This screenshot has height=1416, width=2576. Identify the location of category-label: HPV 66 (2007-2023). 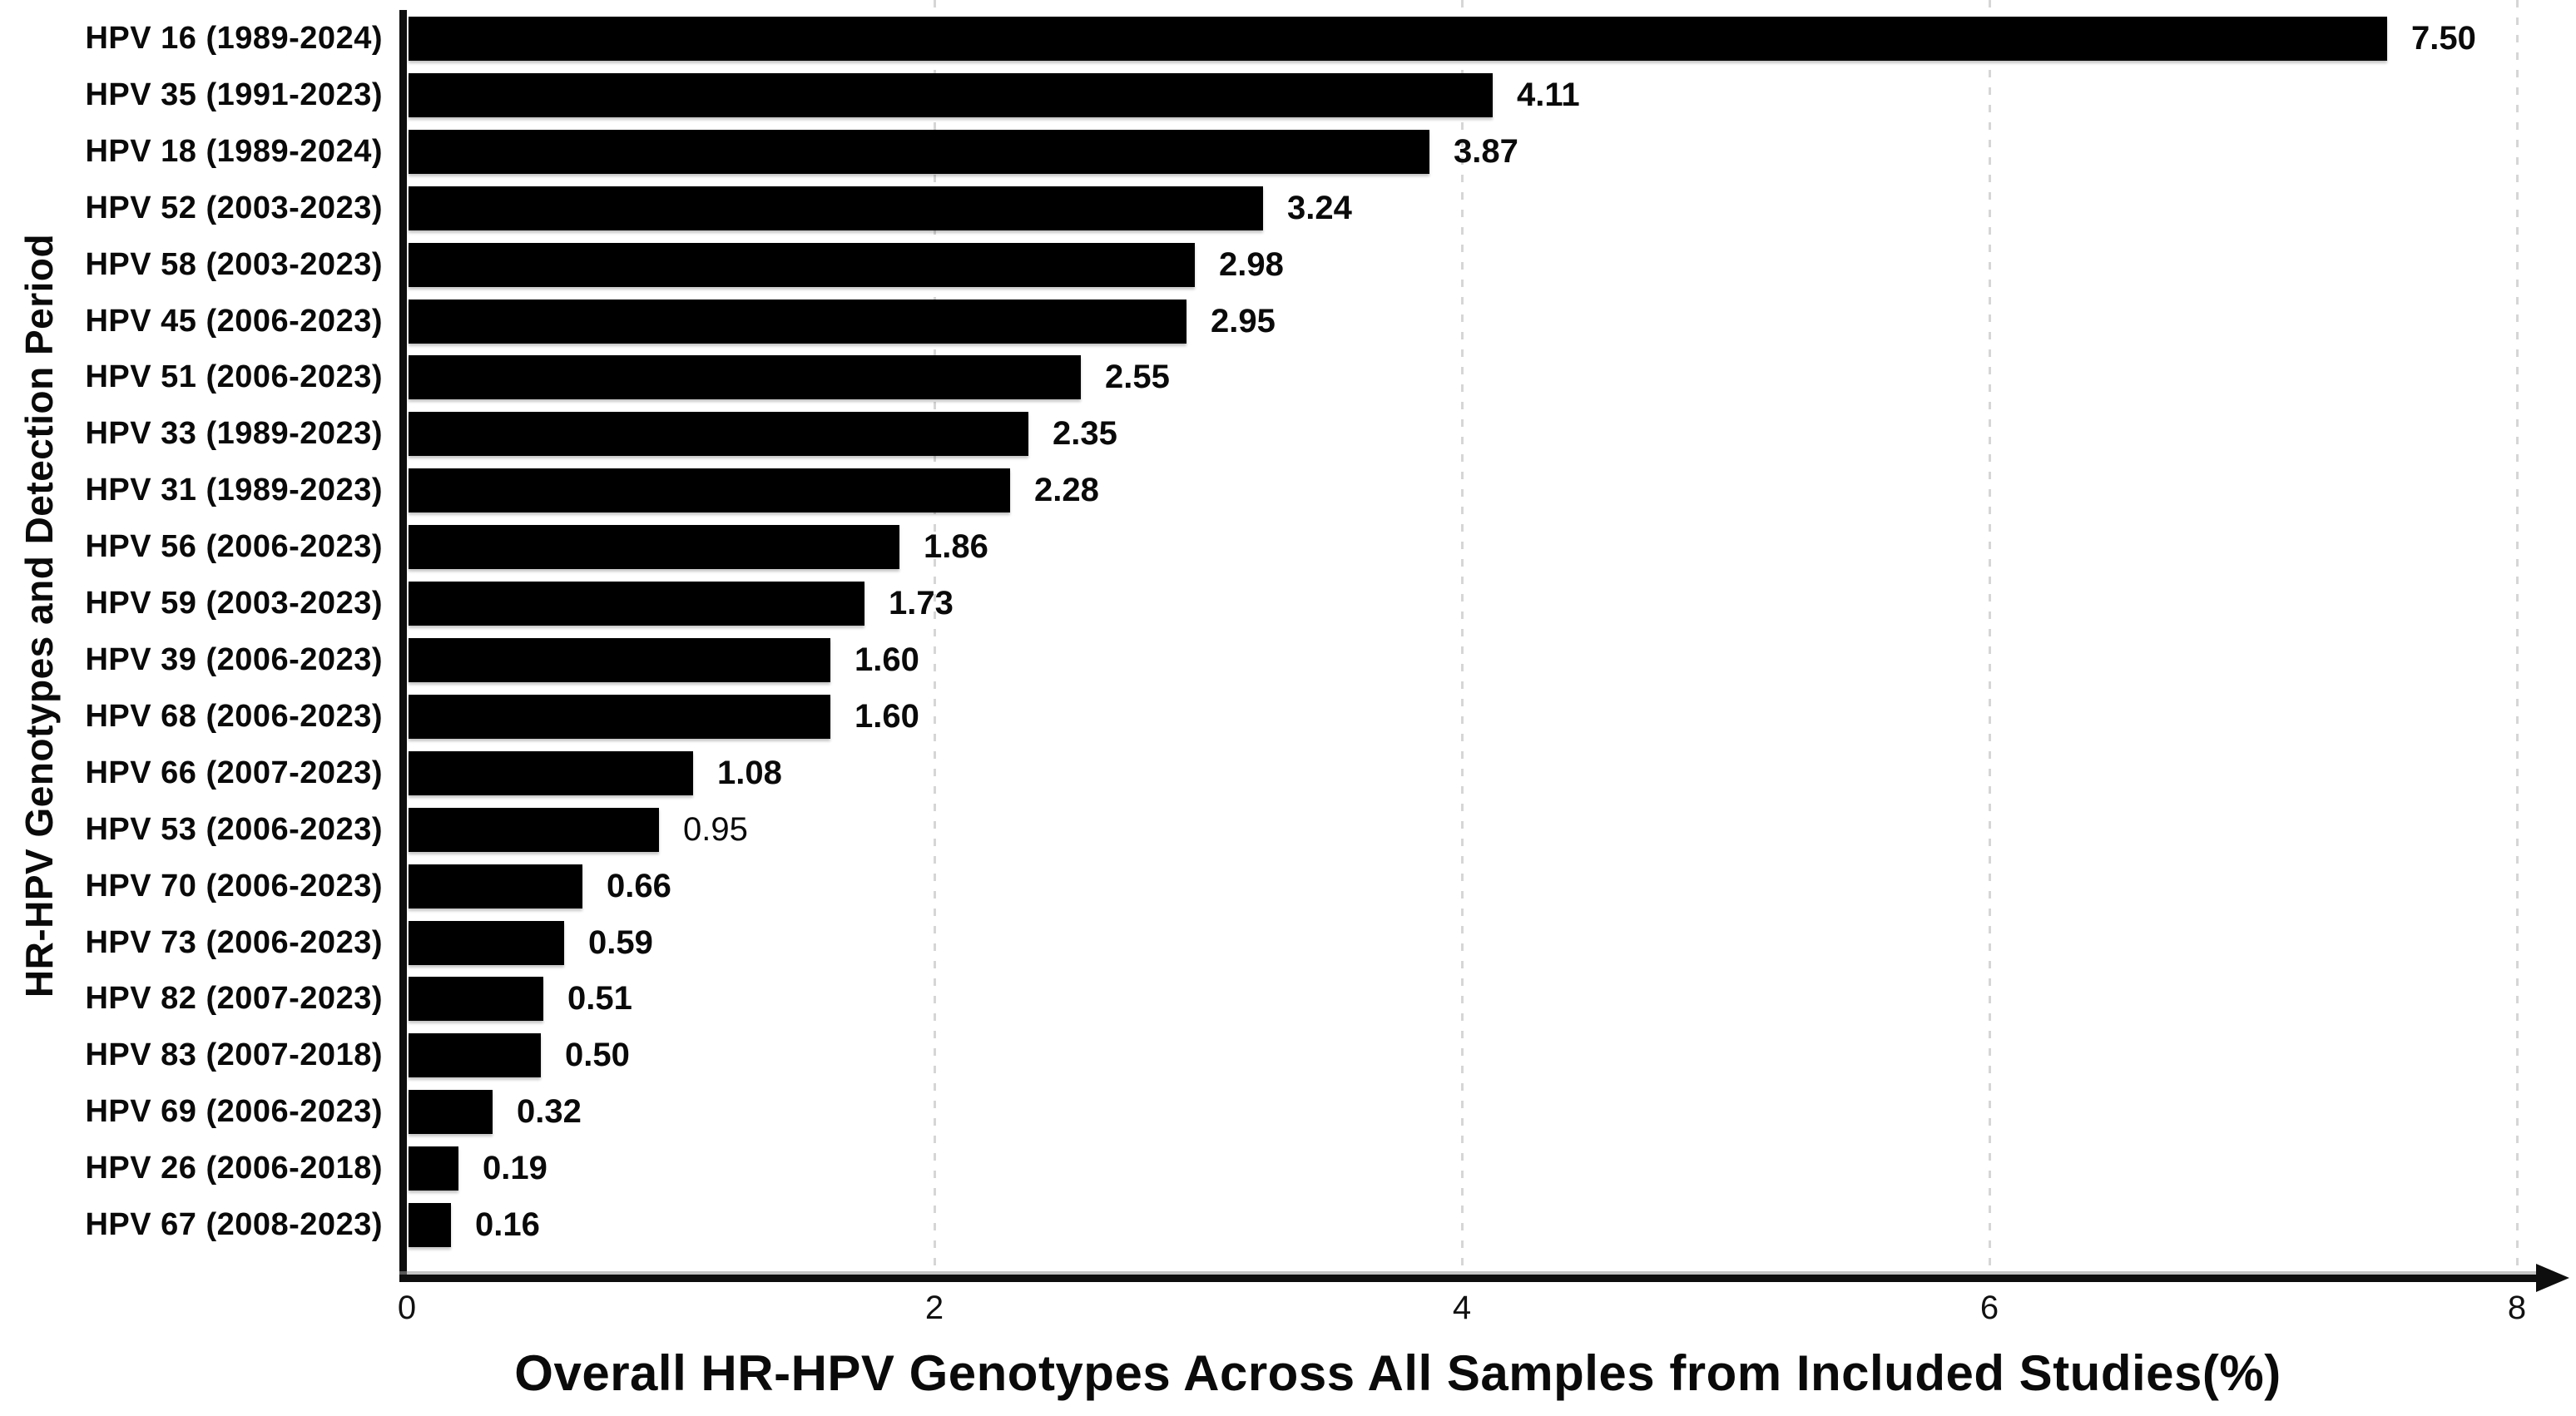
(234, 772).